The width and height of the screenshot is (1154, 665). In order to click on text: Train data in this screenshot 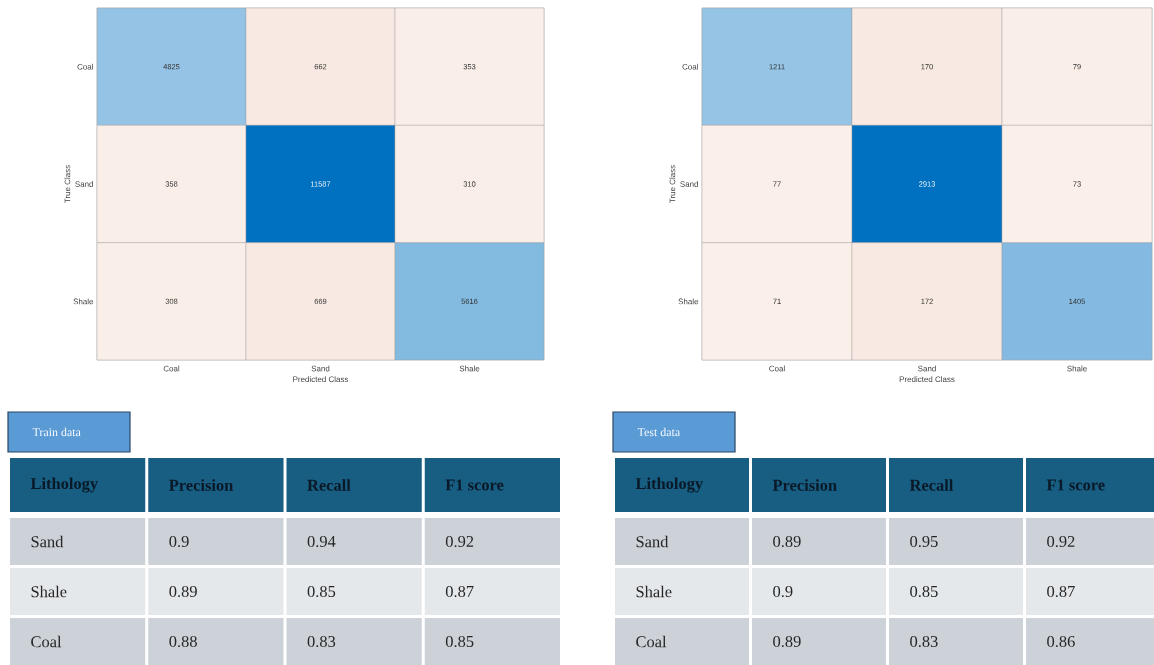, I will do `click(56, 432)`.